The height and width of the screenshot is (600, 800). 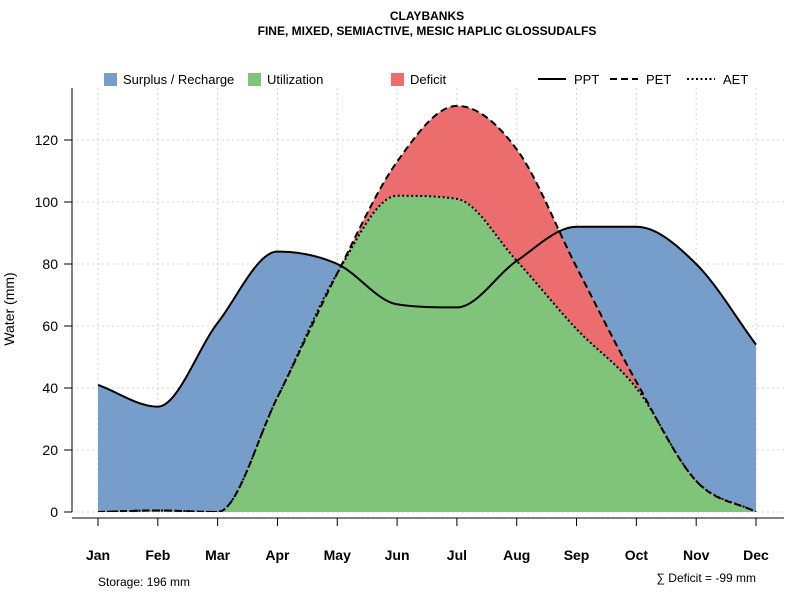 What do you see at coordinates (50, 326) in the screenshot?
I see `y-tick-label: 60` at bounding box center [50, 326].